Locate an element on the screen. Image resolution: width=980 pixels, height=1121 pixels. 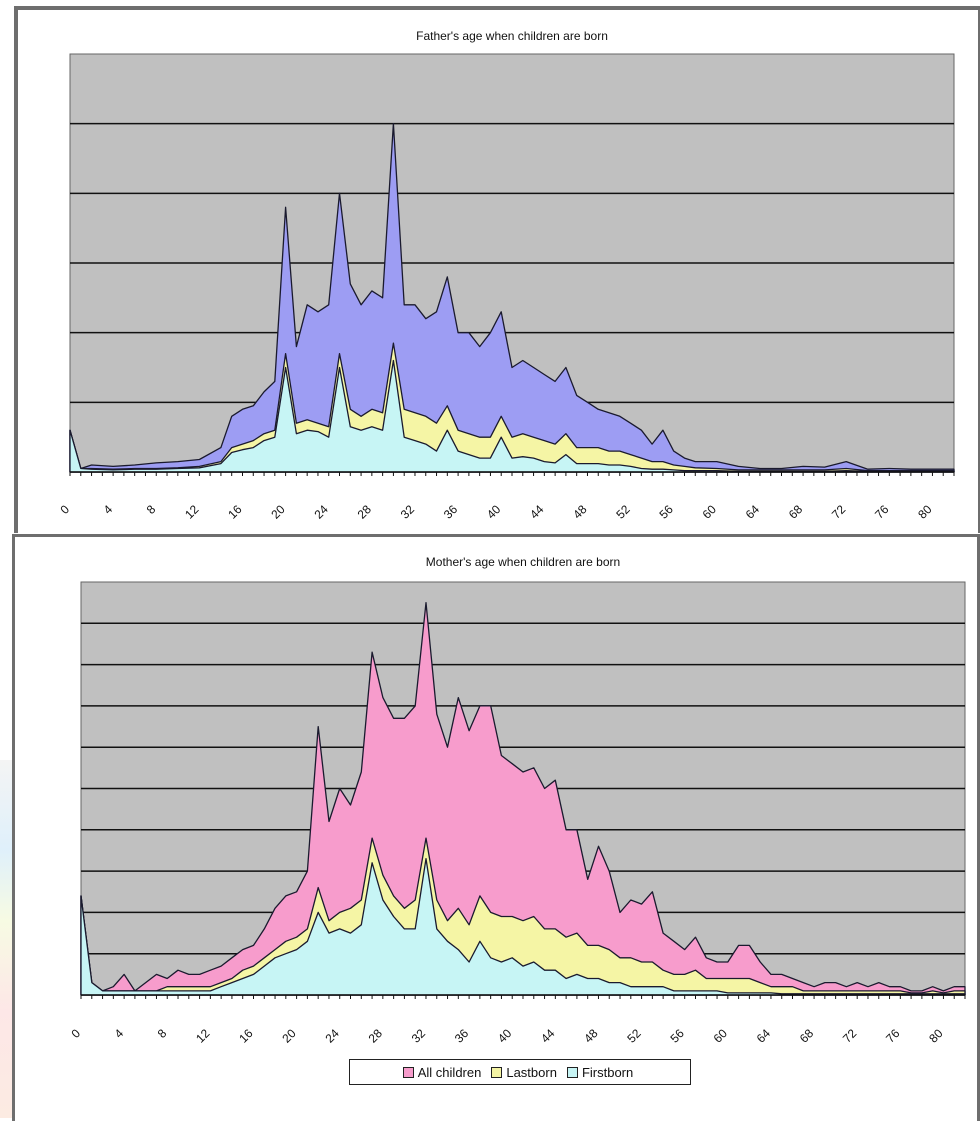
legend-swatch-lastborn is located at coordinates (497, 1072).